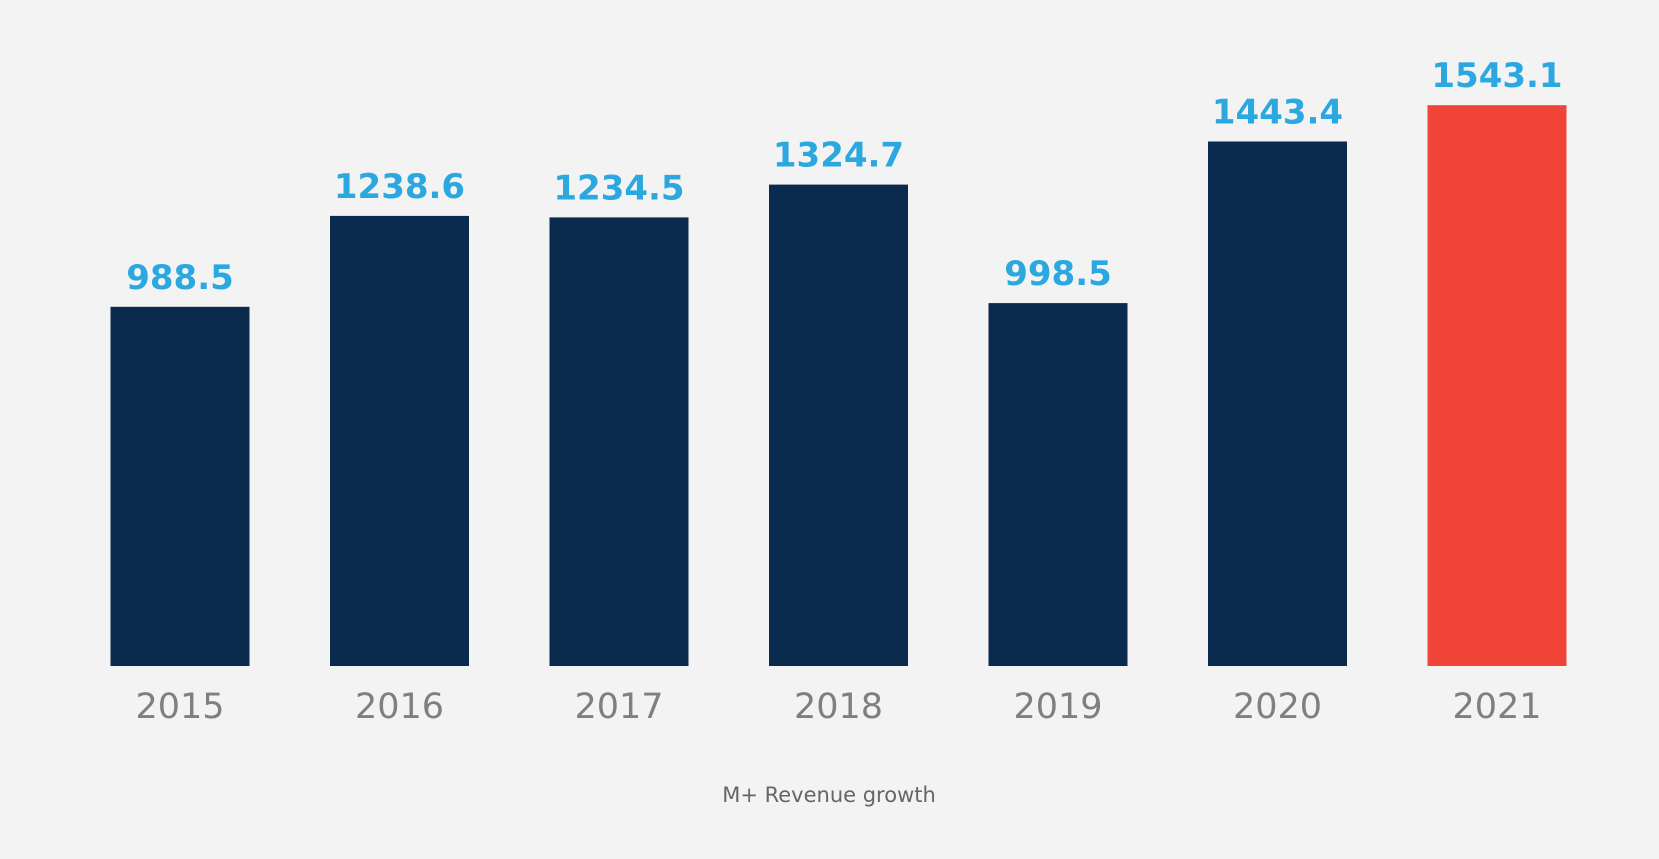 The image size is (1659, 859). Describe the element at coordinates (829, 795) in the screenshot. I see `chart-caption: M+ Revenue growth` at that location.